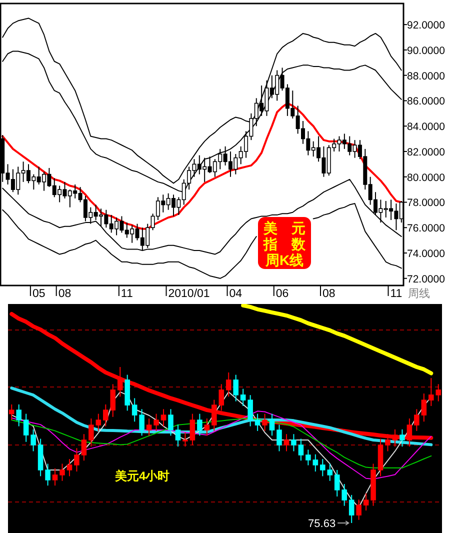  Describe the element at coordinates (426, 76) in the screenshot. I see `y-tick-label: 88.0000` at that location.